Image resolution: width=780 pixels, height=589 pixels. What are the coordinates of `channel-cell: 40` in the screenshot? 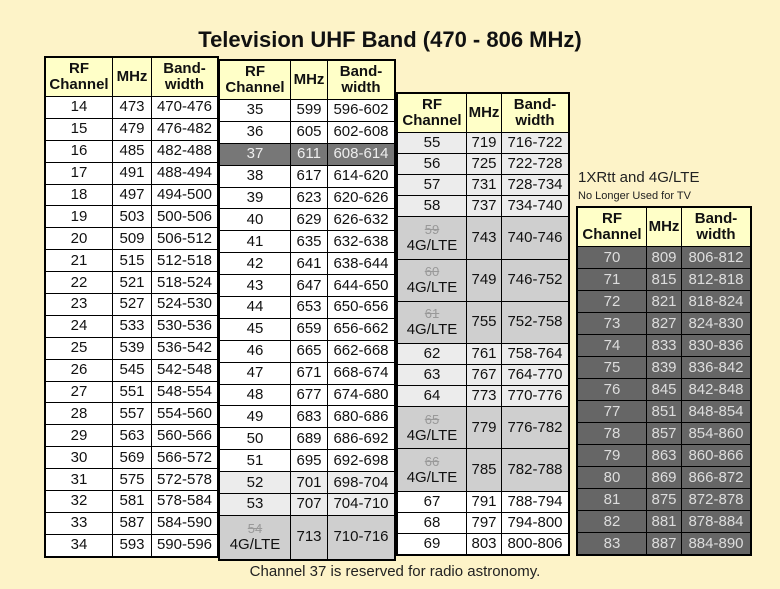 It's located at (254, 220).